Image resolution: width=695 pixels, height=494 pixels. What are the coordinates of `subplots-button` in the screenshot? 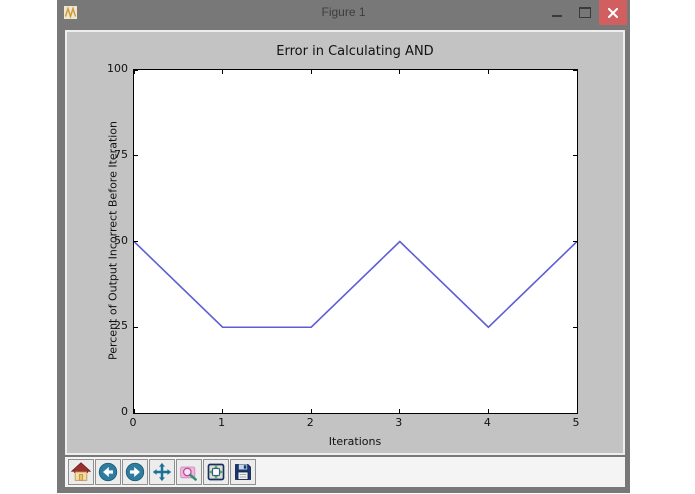 It's located at (216, 472).